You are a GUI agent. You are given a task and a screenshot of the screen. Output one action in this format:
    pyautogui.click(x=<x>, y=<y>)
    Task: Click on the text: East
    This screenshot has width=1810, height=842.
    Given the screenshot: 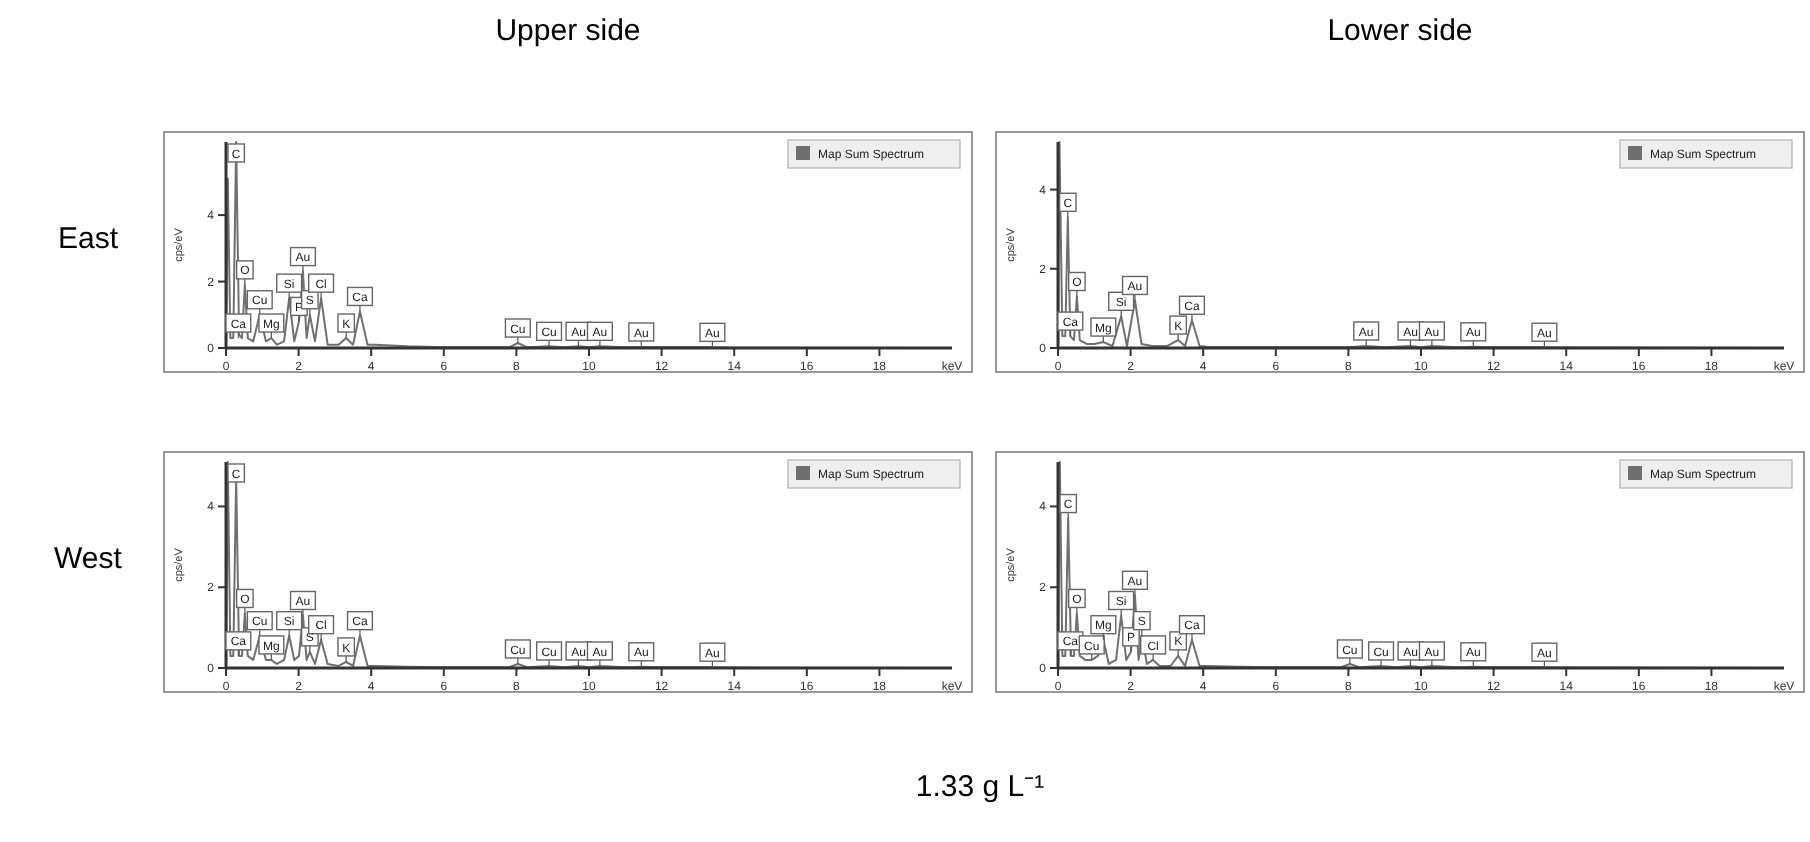 What is the action you would take?
    pyautogui.click(x=88, y=239)
    